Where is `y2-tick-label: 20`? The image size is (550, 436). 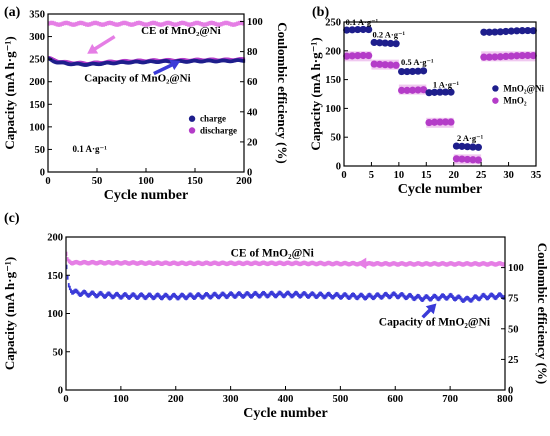 y2-tick-label: 20 is located at coordinates (252, 142).